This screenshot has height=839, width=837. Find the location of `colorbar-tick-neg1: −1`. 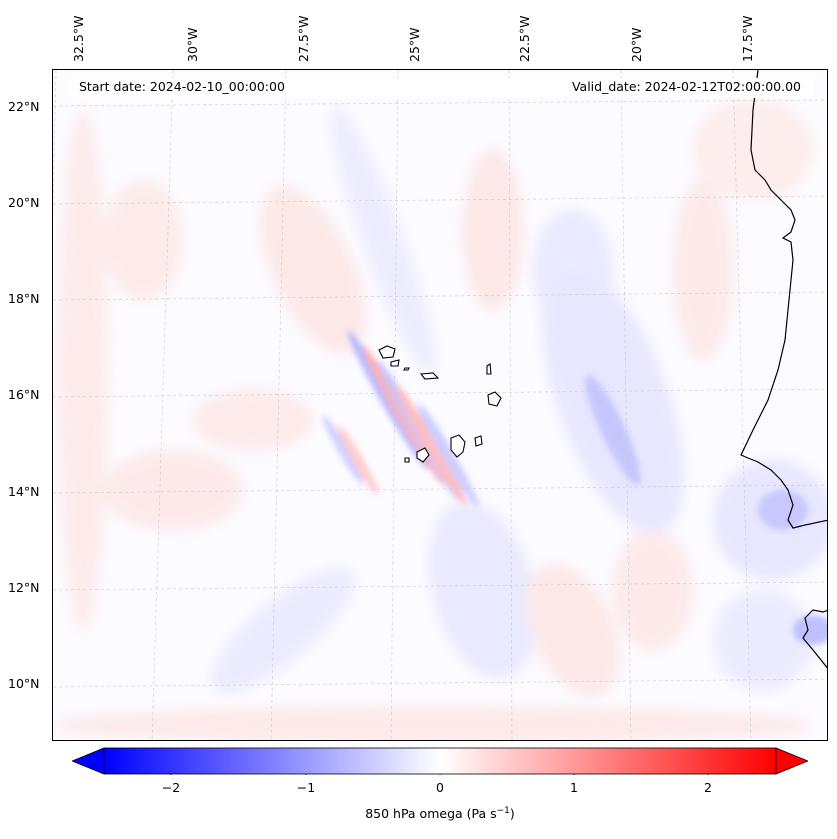

colorbar-tick-neg1: −1 is located at coordinates (306, 787).